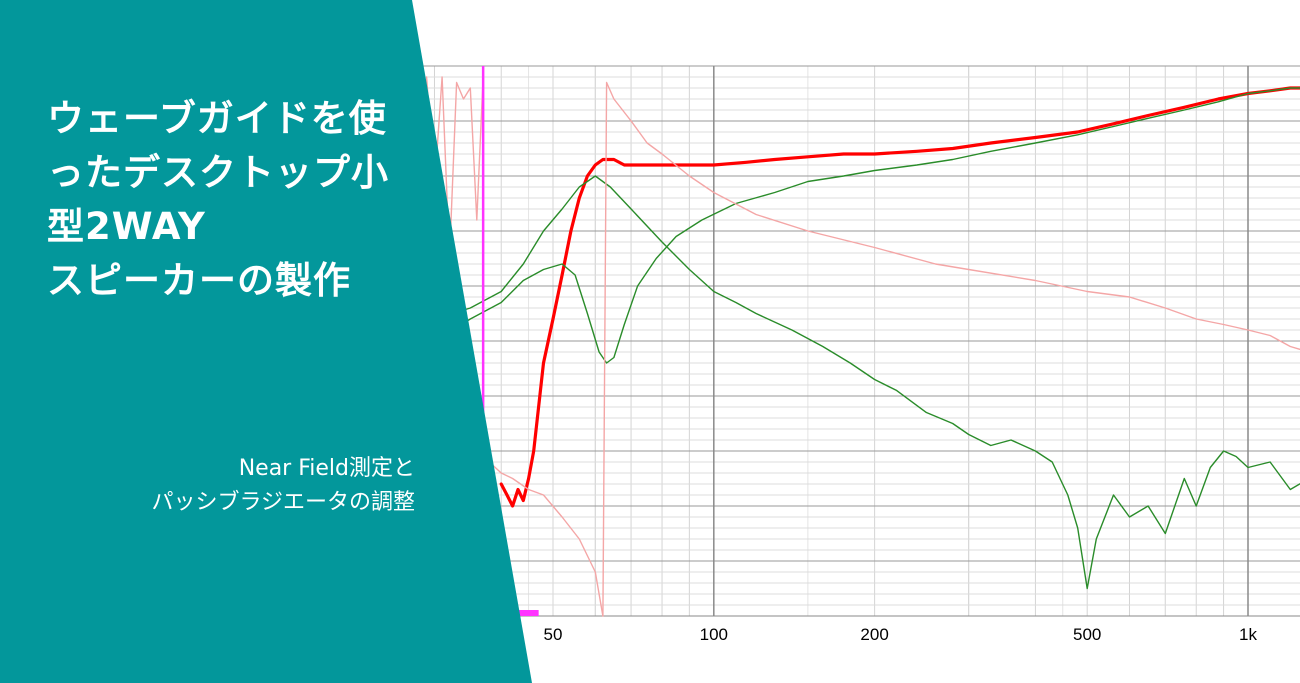 The width and height of the screenshot is (1300, 683). I want to click on x-tick-label: 200, so click(874, 634).